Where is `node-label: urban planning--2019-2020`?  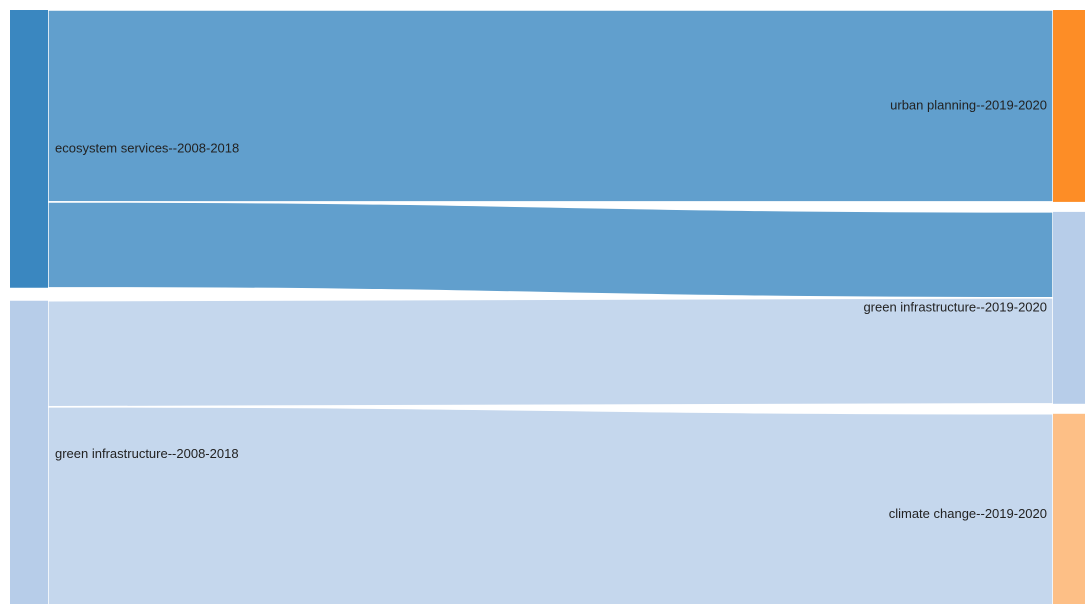 node-label: urban planning--2019-2020 is located at coordinates (968, 104).